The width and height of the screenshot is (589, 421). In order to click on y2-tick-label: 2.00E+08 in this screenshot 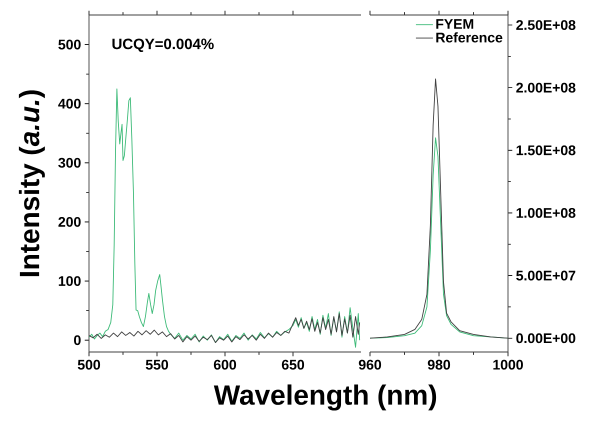, I will do `click(546, 87)`.